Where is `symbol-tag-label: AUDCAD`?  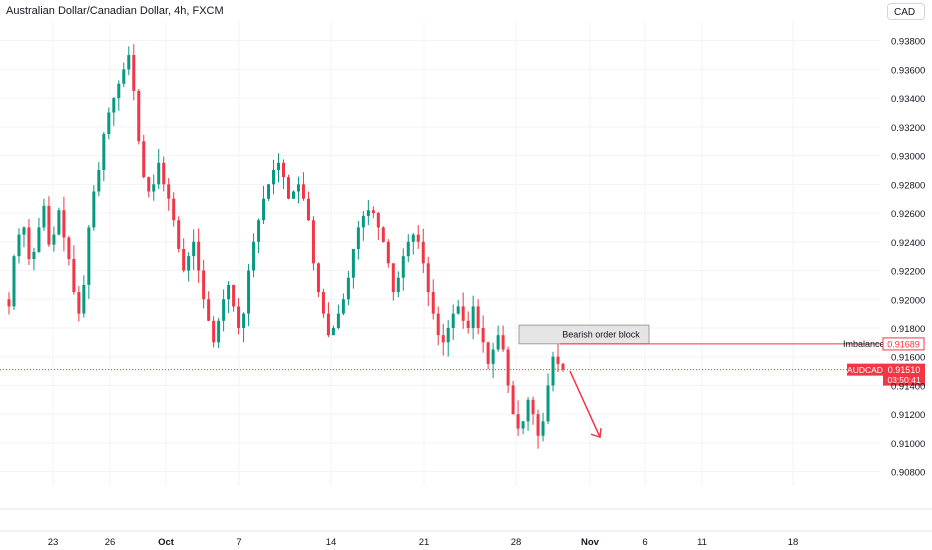
symbol-tag-label: AUDCAD is located at coordinates (865, 370).